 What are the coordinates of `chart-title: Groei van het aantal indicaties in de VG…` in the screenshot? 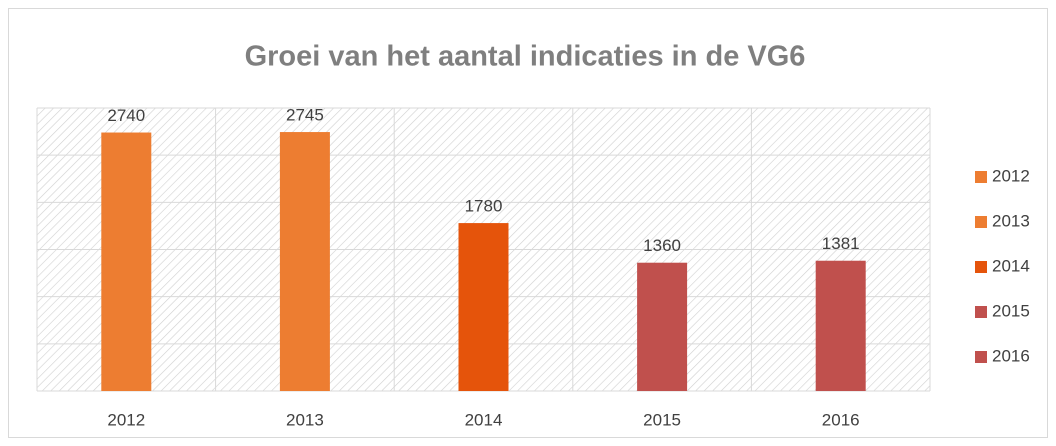 It's located at (525, 57).